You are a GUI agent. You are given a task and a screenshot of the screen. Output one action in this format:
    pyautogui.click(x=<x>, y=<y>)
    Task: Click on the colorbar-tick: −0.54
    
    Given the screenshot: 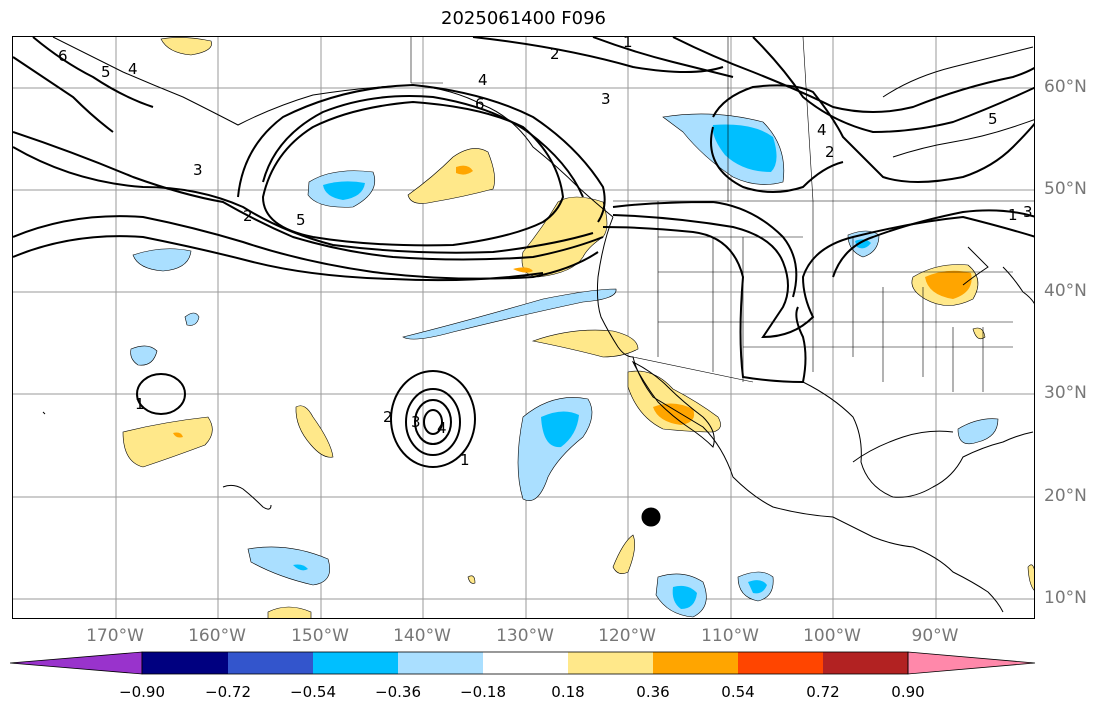 What is the action you would take?
    pyautogui.click(x=313, y=692)
    